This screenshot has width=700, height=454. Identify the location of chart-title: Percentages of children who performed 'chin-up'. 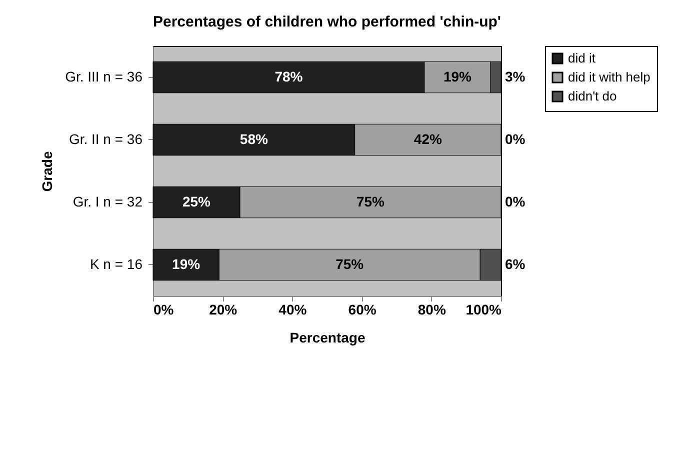
(327, 22).